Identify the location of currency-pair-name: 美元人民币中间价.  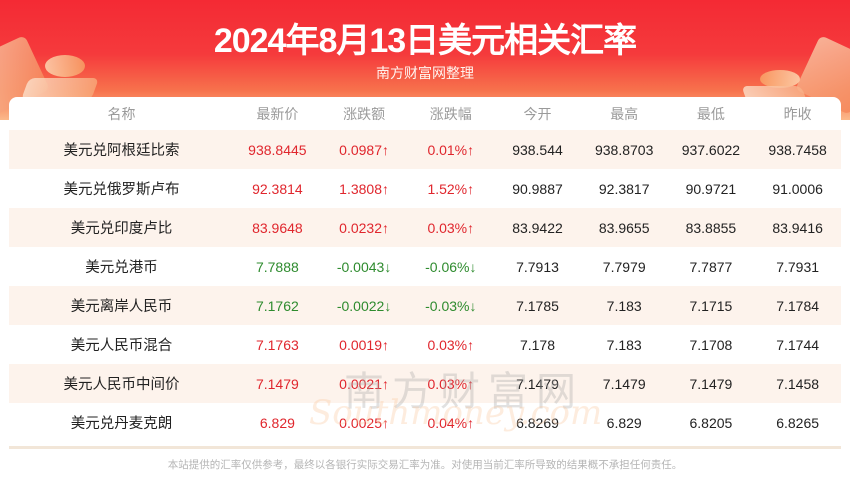
(122, 383).